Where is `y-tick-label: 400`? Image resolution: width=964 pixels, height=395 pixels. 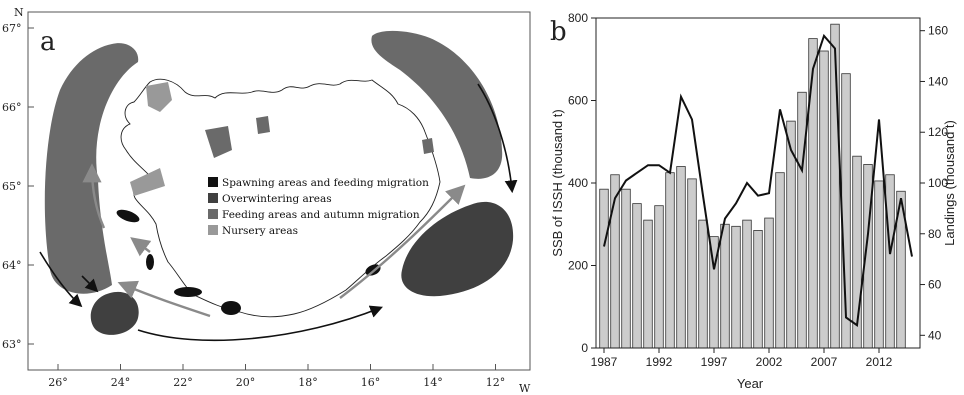
y-tick-label: 400 is located at coordinates (578, 183).